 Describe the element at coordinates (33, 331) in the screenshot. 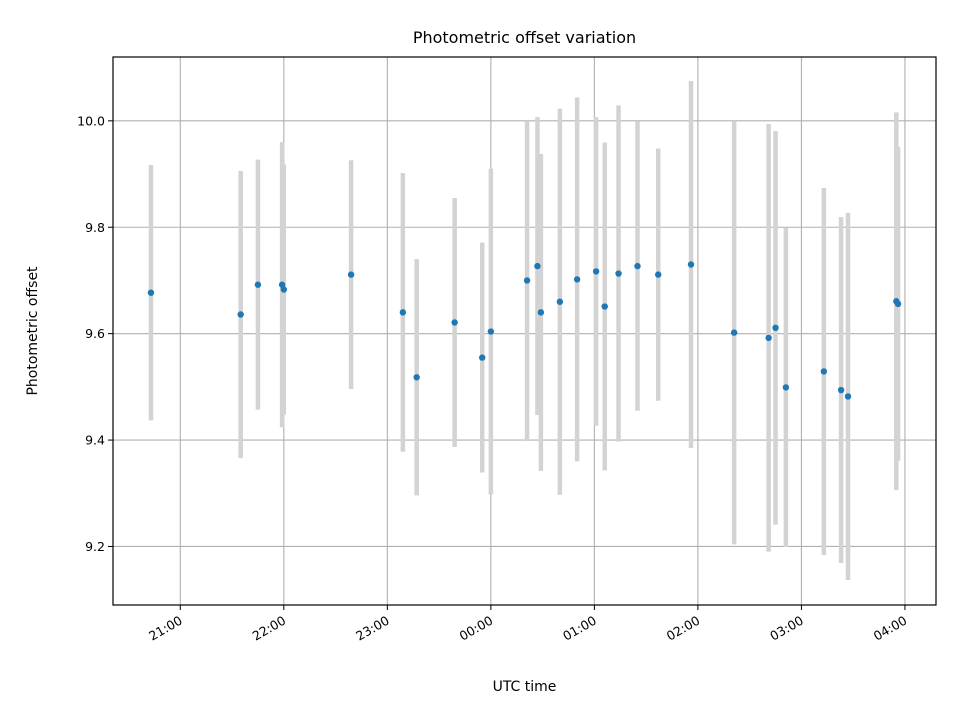

I see `y-axis-label: Photometric offset` at that location.